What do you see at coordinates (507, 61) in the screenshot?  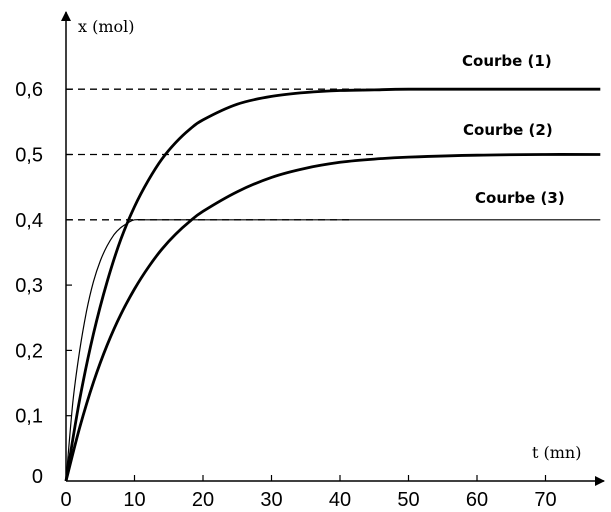 I see `series-label-courbe-1: Courbe (1)` at bounding box center [507, 61].